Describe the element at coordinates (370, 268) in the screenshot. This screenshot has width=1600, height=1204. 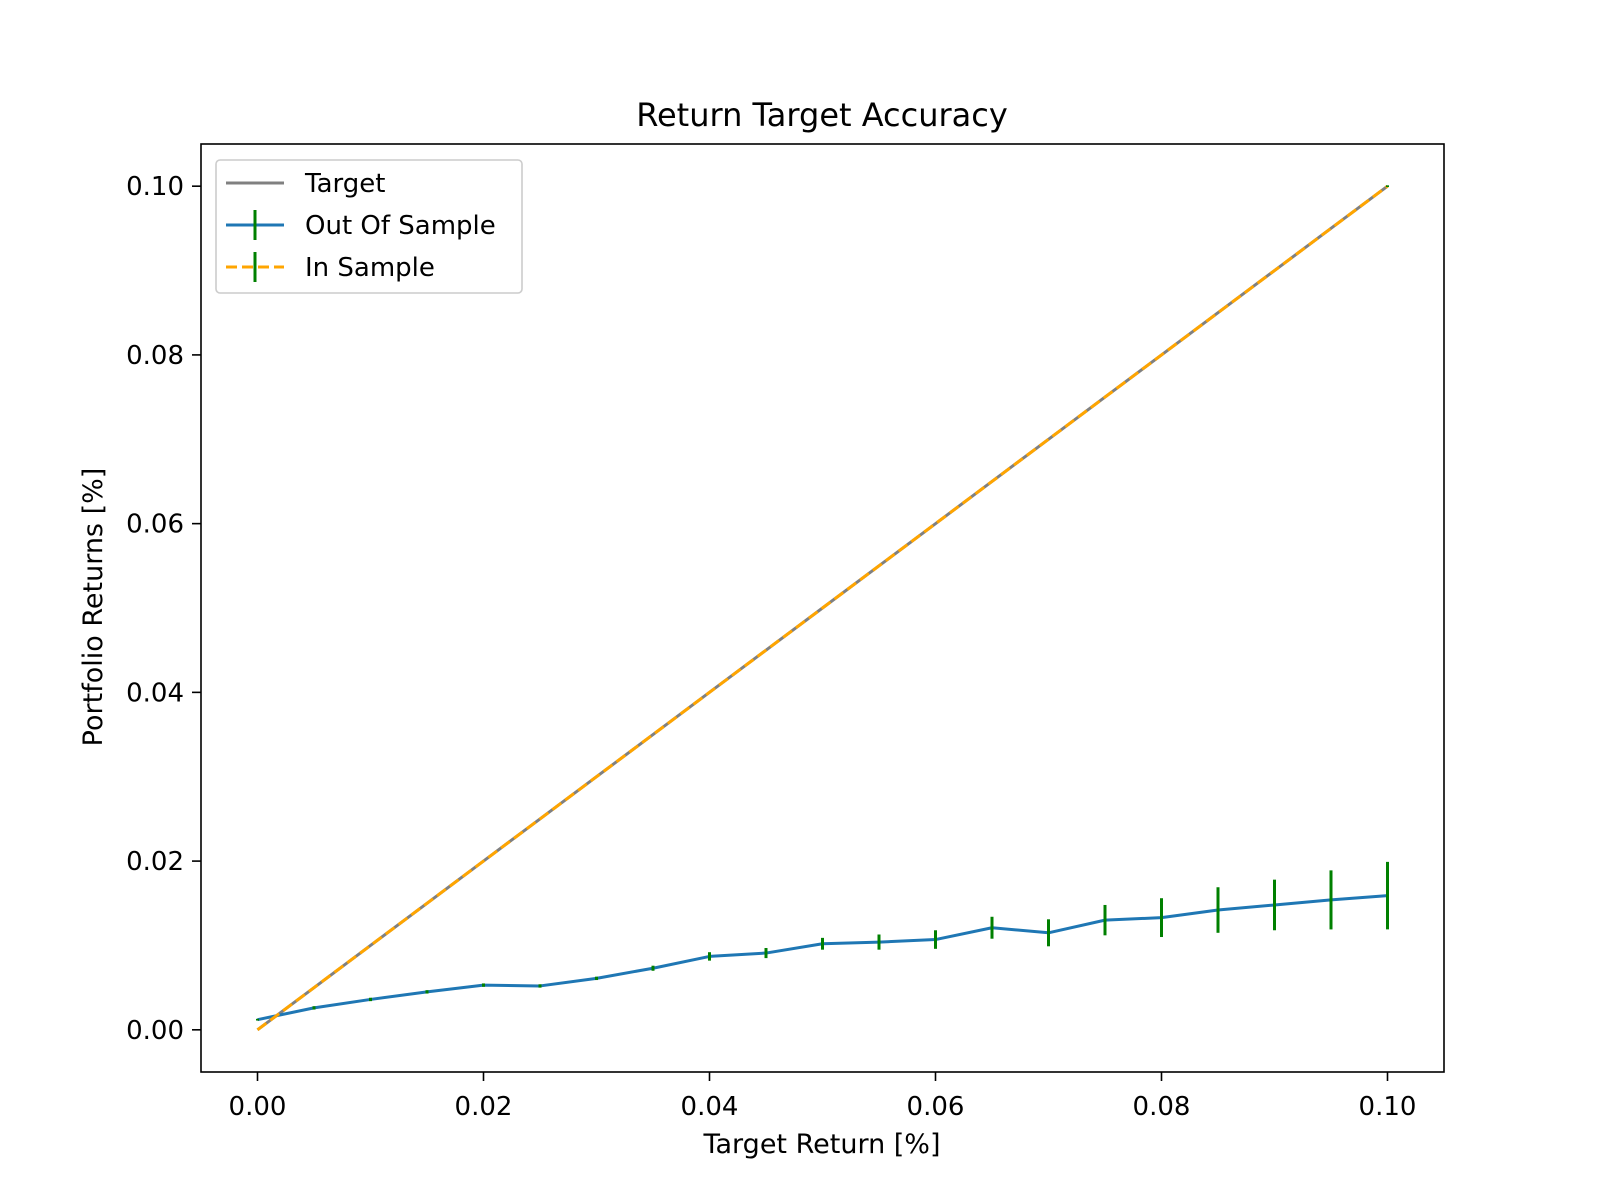
I see `legend-label-in-sample: In Sample` at that location.